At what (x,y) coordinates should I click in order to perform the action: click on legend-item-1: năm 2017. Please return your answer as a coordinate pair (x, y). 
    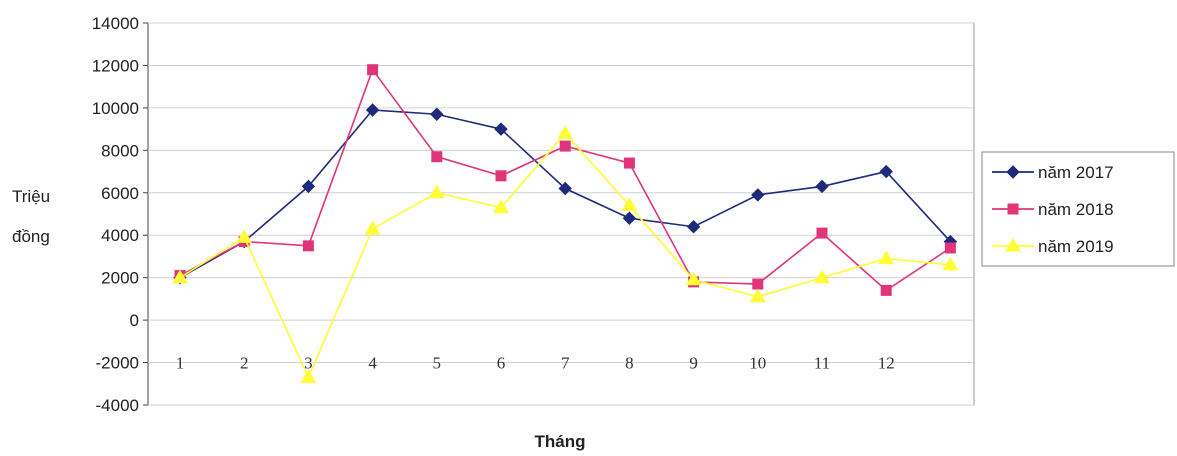
    Looking at the image, I should click on (1053, 172).